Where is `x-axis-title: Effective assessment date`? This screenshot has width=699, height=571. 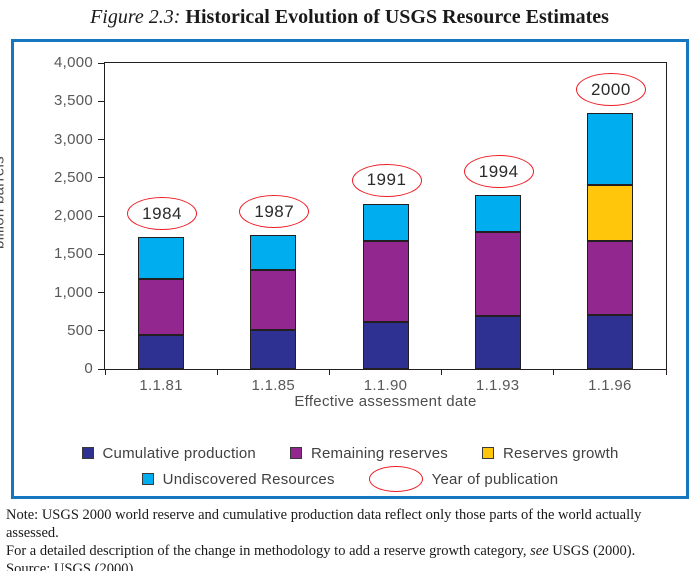
x-axis-title: Effective assessment date is located at coordinates (385, 401).